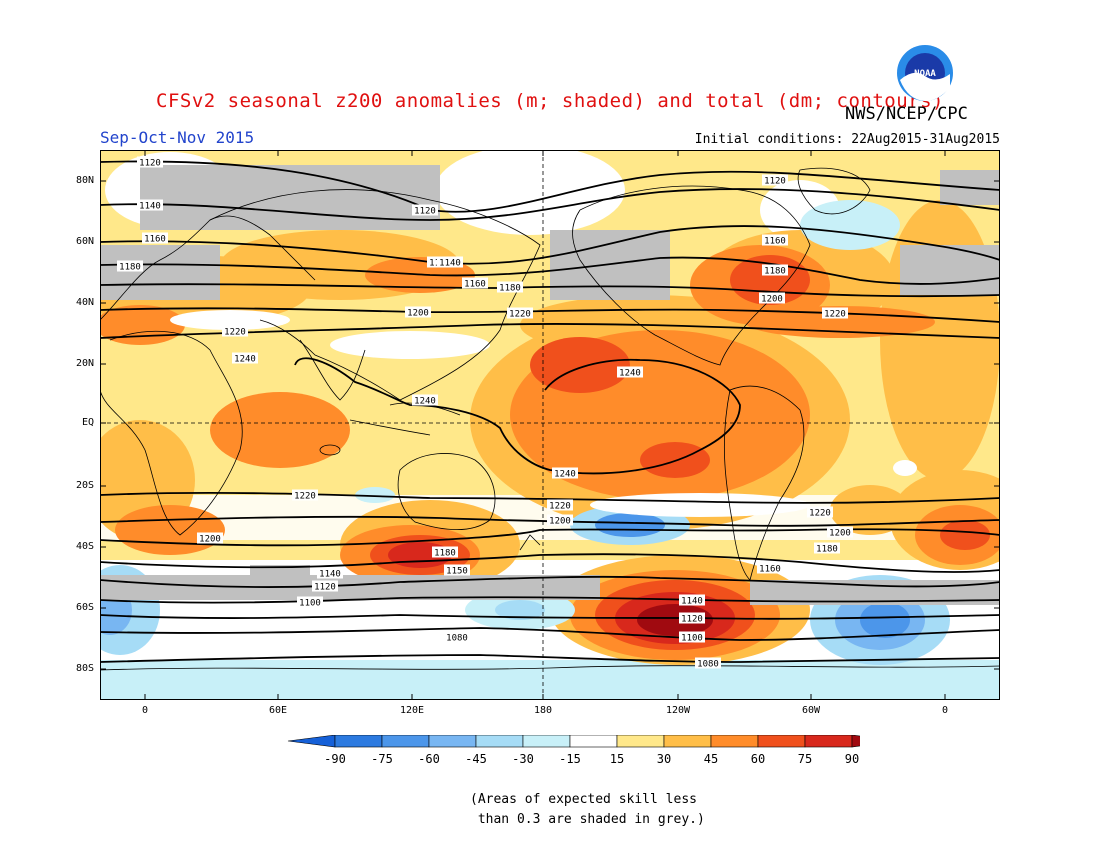 Image resolution: width=1100 pixels, height=850 pixels. Describe the element at coordinates (278, 710) in the screenshot. I see `lon-label: 60E` at that location.